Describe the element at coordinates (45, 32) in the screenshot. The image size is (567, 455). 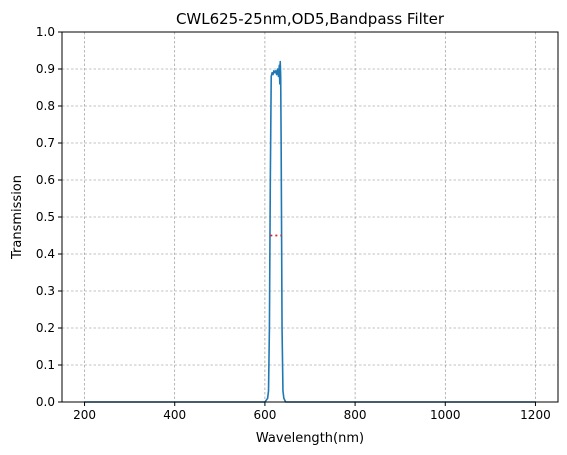
I see `y-tick-label: 1.0` at that location.